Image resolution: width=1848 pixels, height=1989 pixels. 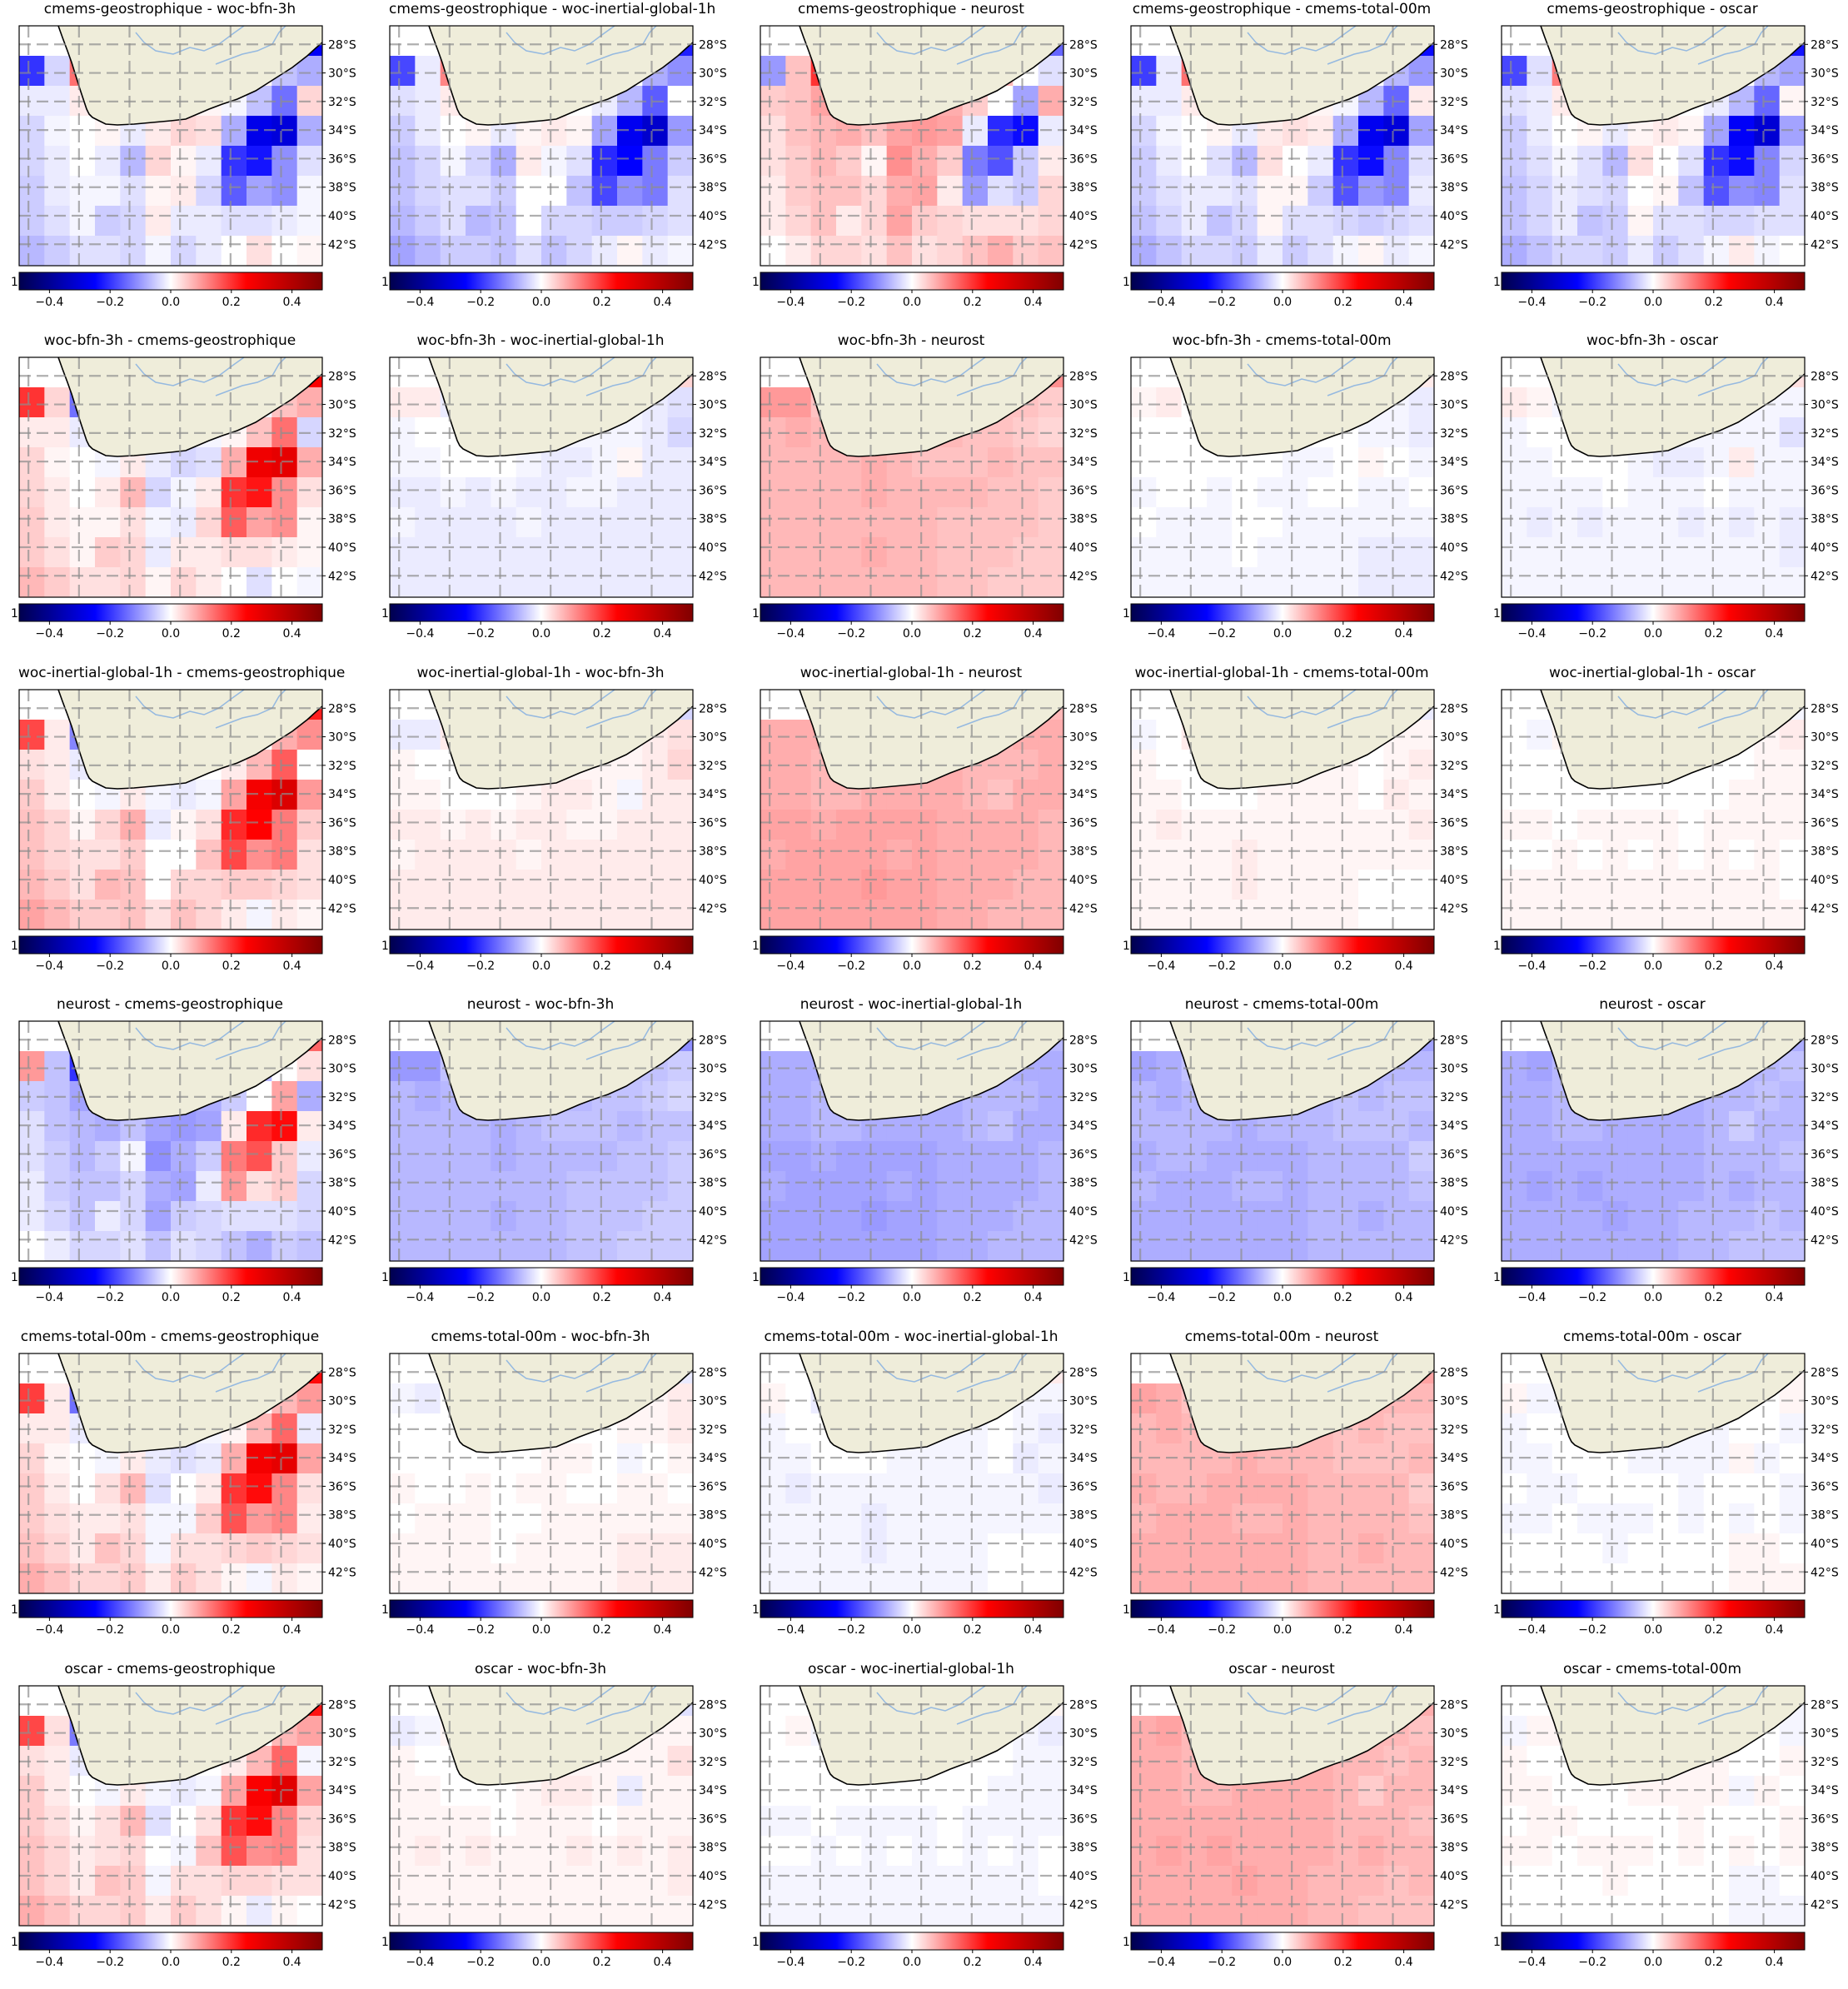 I want to click on lat-tick-label: 30°S, so click(x=1825, y=1734).